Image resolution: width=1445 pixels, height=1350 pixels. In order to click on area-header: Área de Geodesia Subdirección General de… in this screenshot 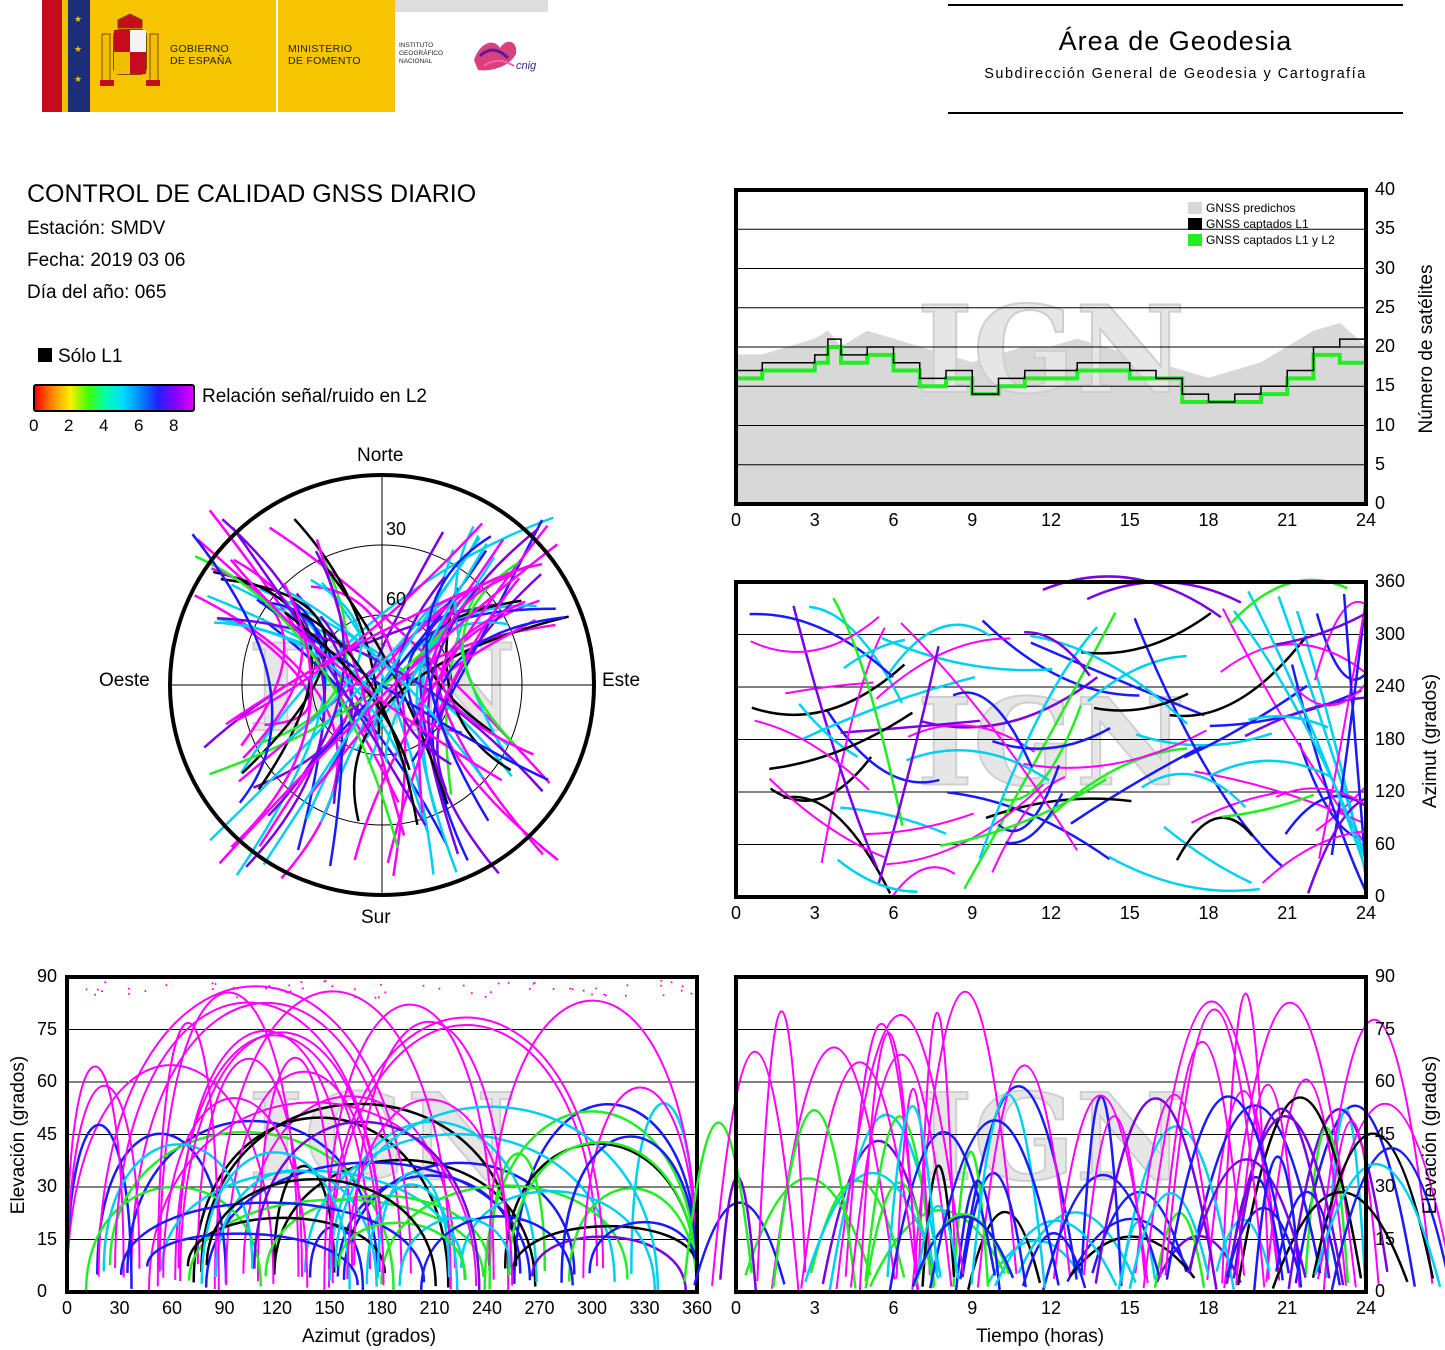, I will do `click(1175, 59)`.